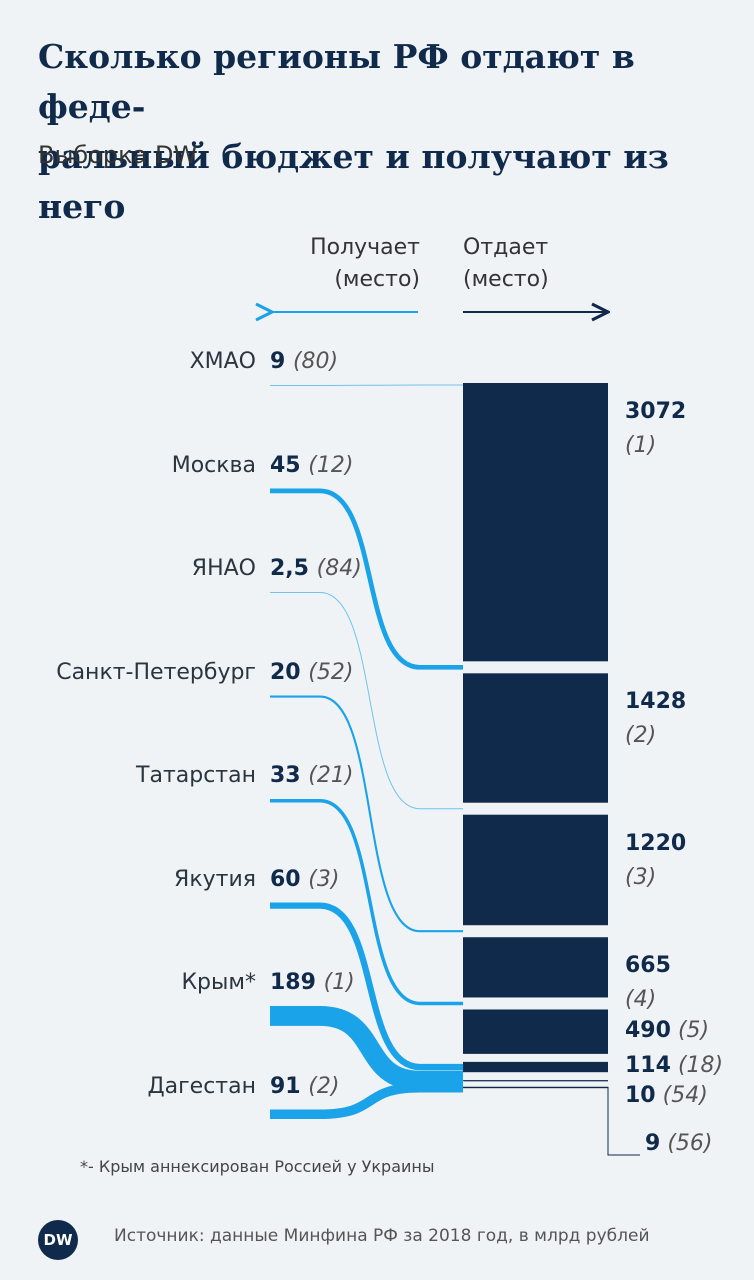 The width and height of the screenshot is (754, 1280). What do you see at coordinates (656, 719) in the screenshot?
I see `gives-value: 1428 (2)` at bounding box center [656, 719].